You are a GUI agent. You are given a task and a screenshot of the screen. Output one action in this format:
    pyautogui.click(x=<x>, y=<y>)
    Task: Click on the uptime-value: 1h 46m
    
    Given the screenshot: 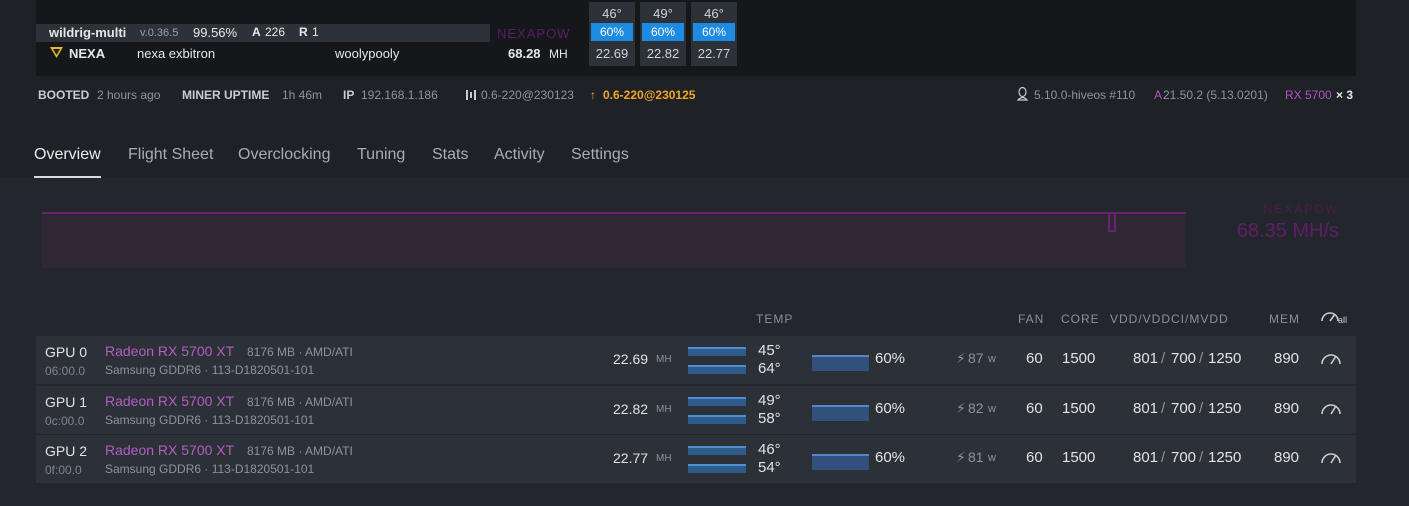 What is the action you would take?
    pyautogui.click(x=302, y=95)
    